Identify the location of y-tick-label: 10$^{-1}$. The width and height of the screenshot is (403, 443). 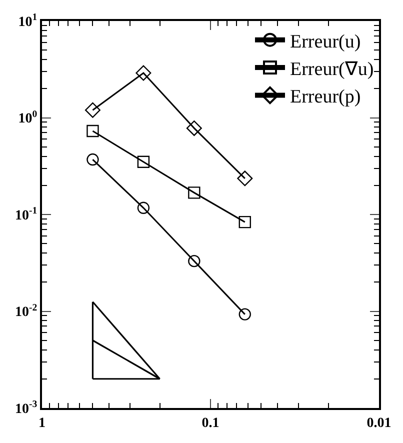
(26, 215).